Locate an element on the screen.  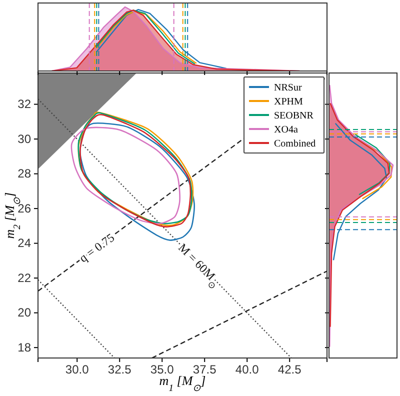
x-tick-label: 40.0 is located at coordinates (247, 369).